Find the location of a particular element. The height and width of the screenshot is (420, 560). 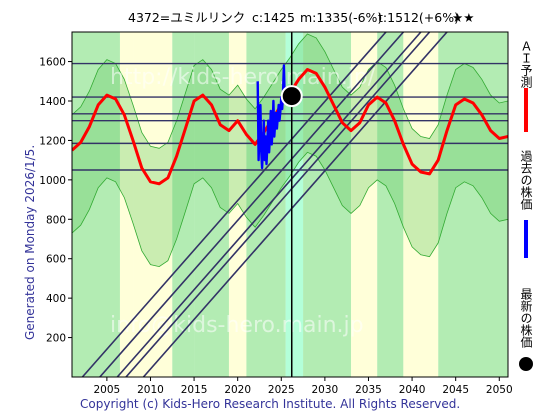

x-tick-label-2045: 2045 is located at coordinates (455, 390).